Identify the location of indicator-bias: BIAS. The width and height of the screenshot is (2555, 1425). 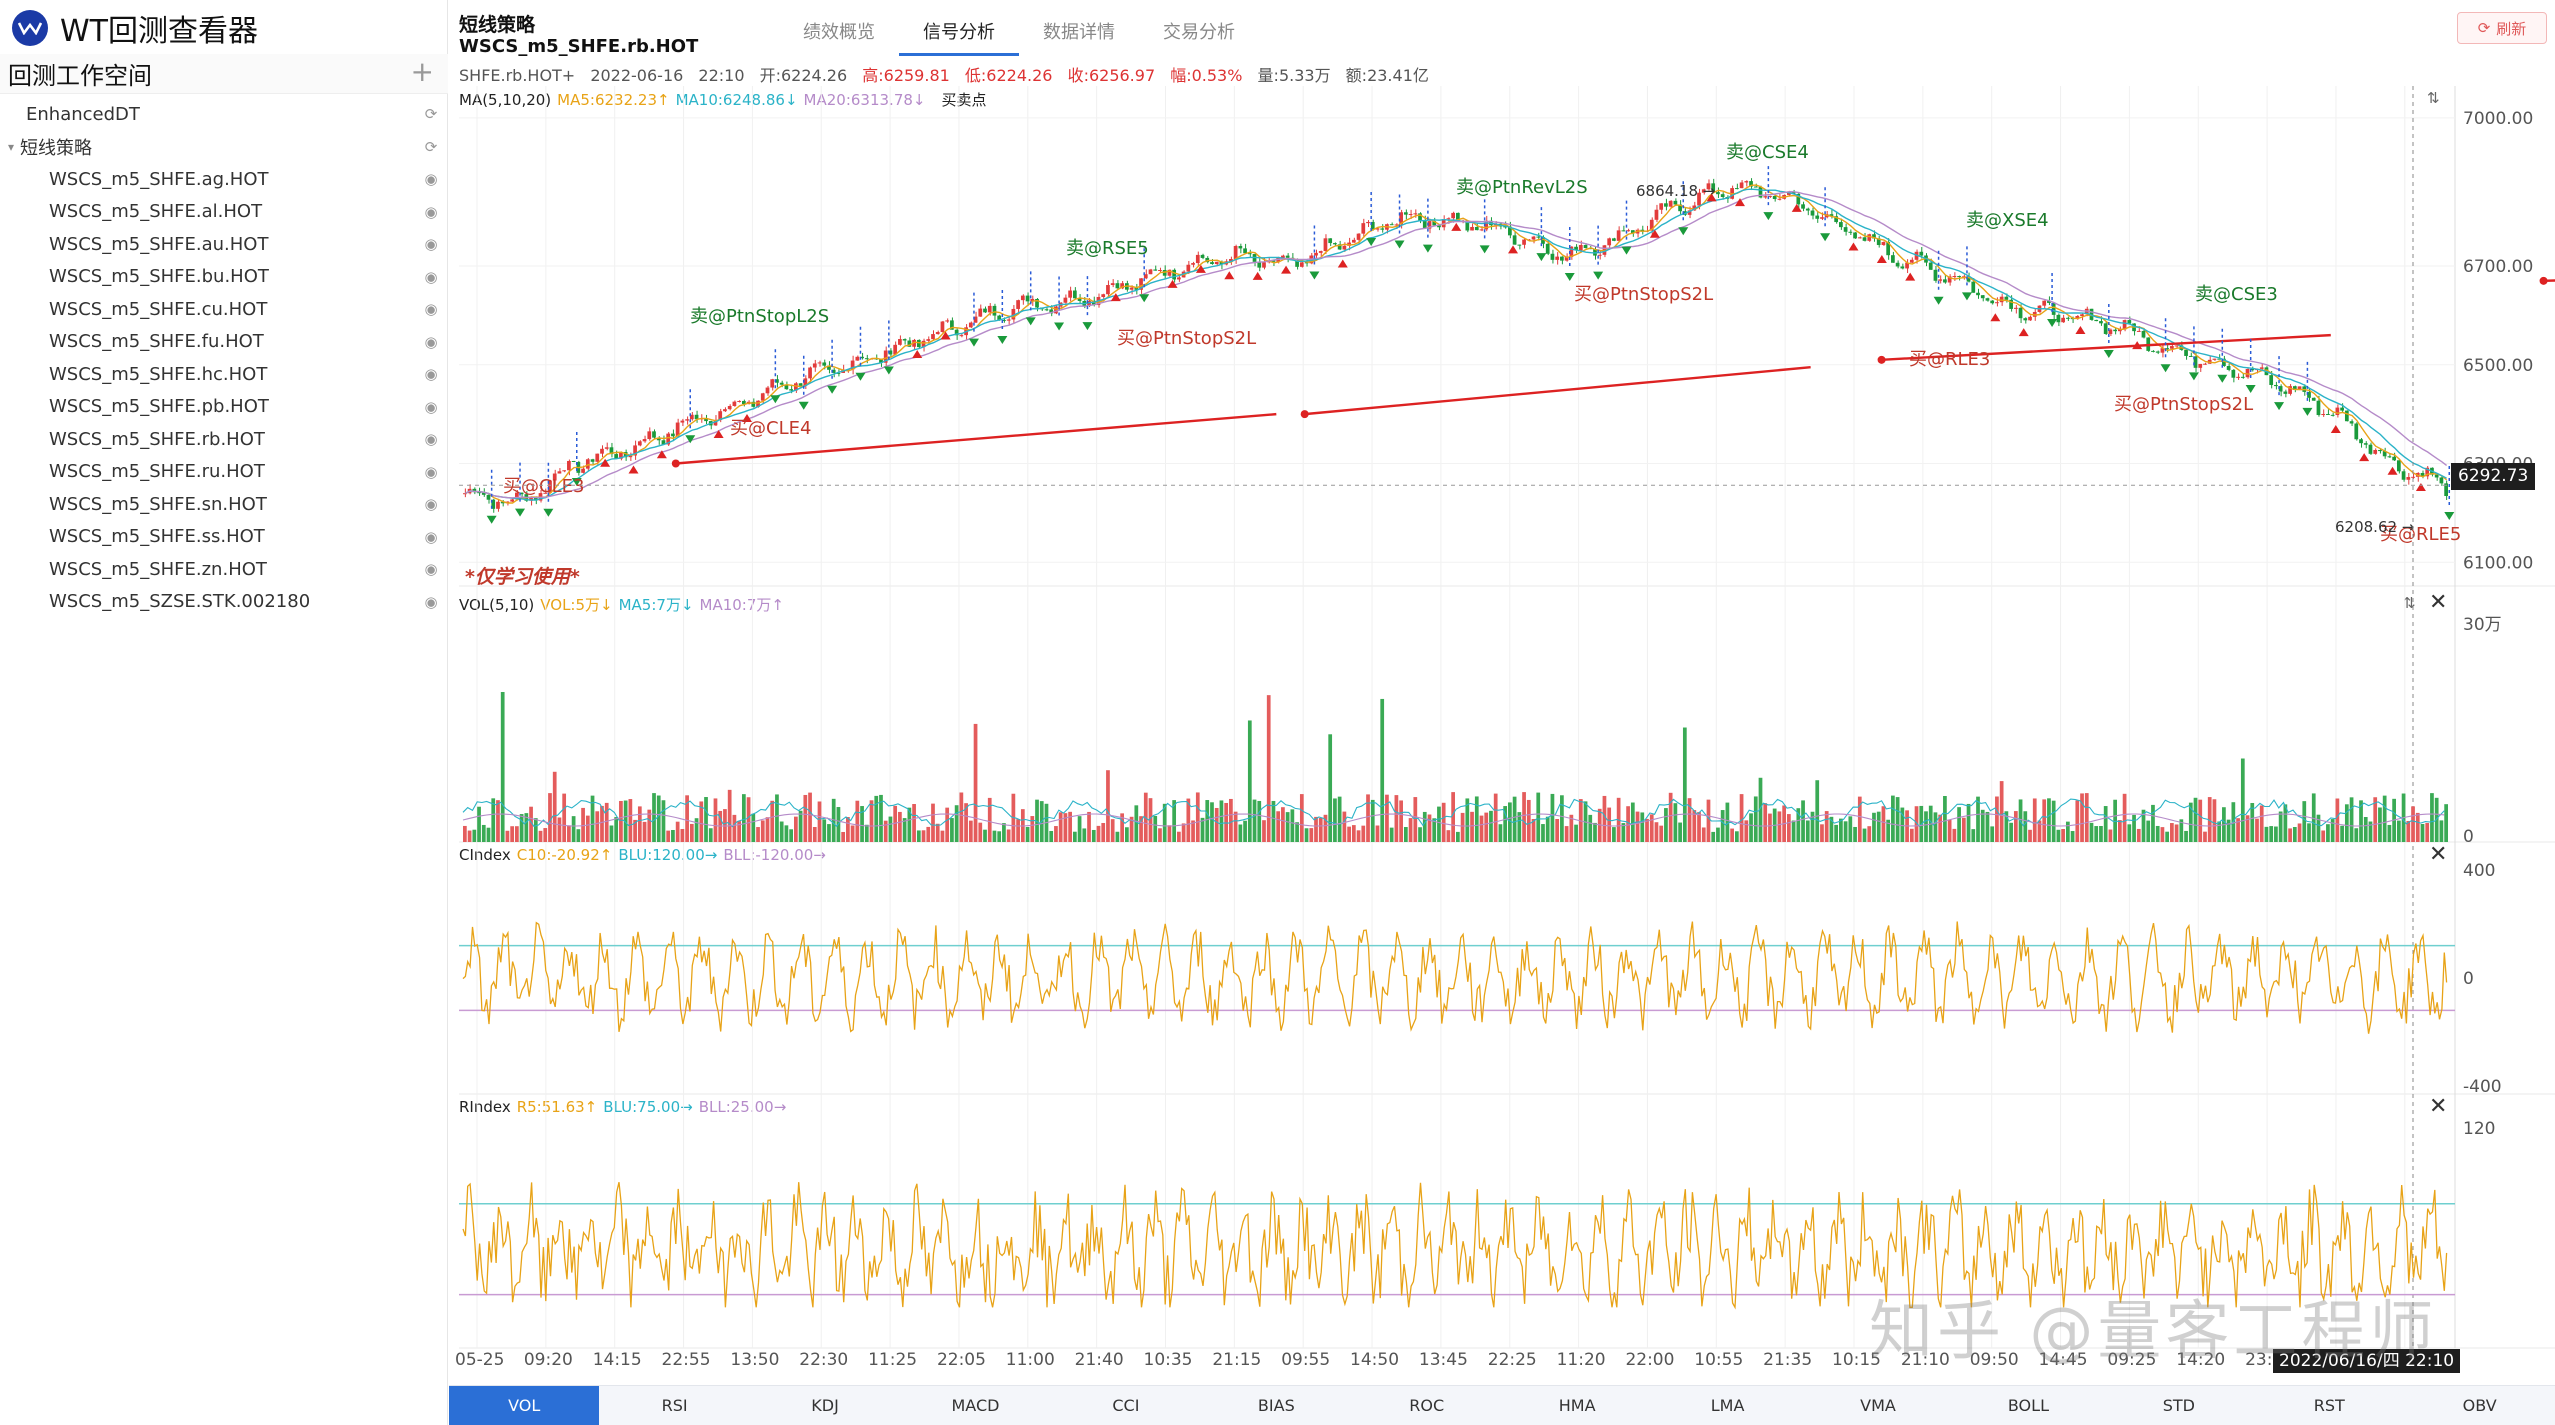
(1276, 1405).